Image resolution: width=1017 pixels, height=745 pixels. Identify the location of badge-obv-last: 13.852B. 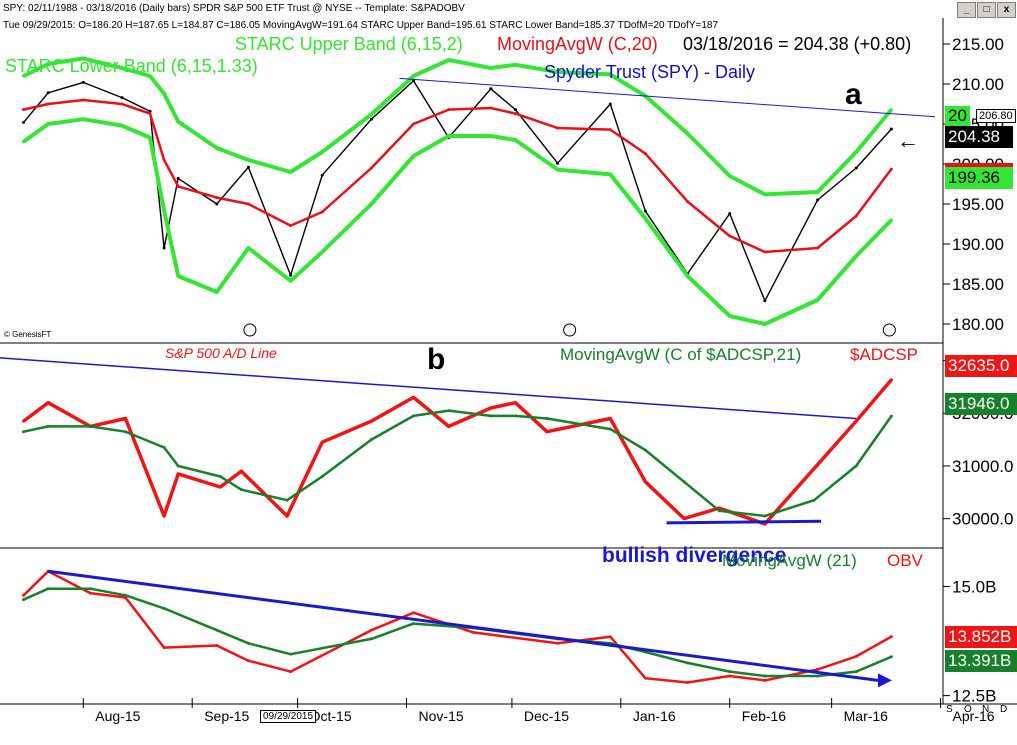
(981, 637).